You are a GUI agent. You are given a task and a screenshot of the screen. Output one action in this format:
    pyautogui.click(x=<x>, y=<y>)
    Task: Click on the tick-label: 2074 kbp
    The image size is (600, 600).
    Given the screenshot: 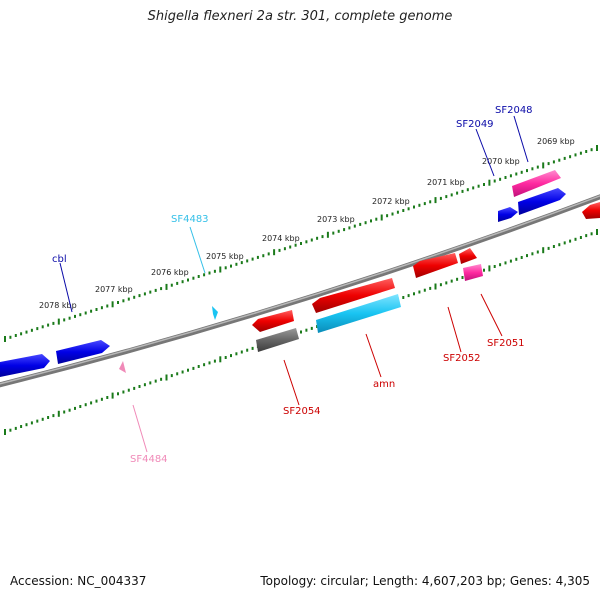 What is the action you would take?
    pyautogui.click(x=281, y=238)
    